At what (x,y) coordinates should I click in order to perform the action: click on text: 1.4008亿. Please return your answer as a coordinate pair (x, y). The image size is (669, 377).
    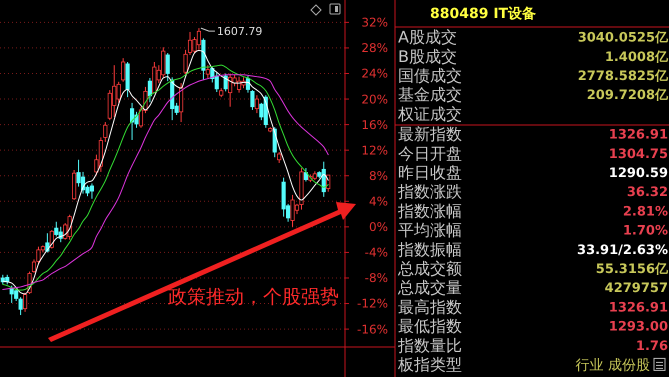
    Looking at the image, I should click on (636, 57).